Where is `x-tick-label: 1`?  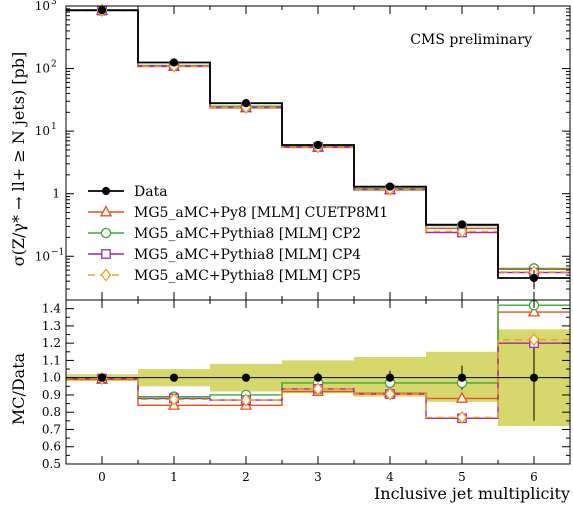 x-tick-label: 1 is located at coordinates (174, 477).